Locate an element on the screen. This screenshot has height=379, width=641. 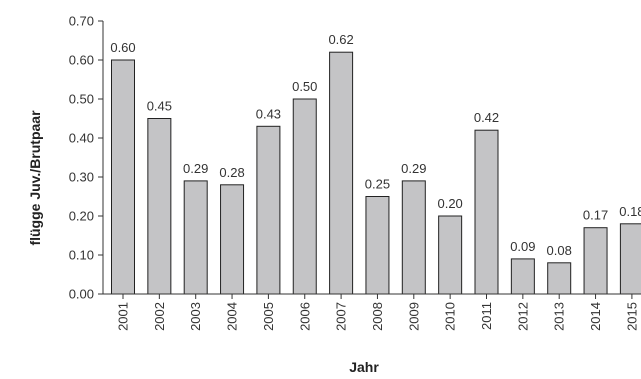
bar-2015 is located at coordinates (630, 259).